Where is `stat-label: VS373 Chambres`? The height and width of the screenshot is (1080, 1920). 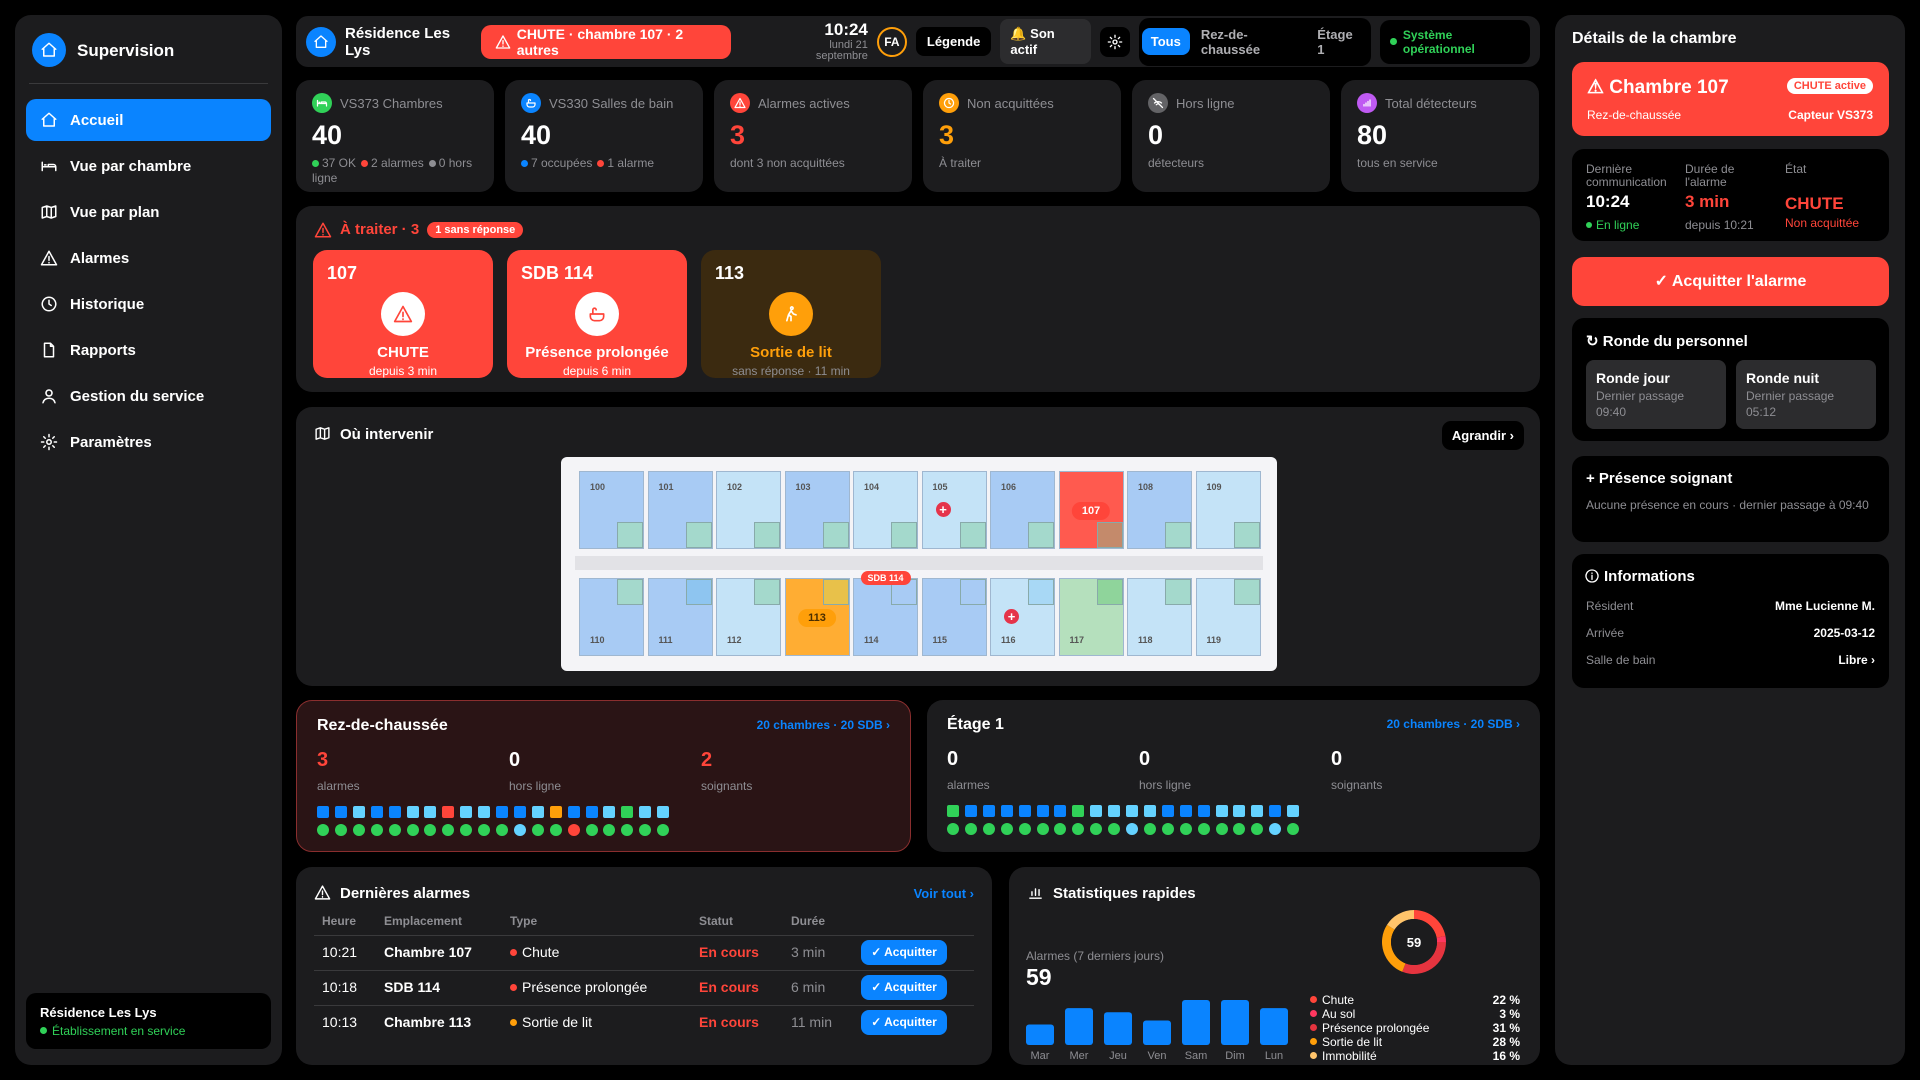 stat-label: VS373 Chambres is located at coordinates (391, 103).